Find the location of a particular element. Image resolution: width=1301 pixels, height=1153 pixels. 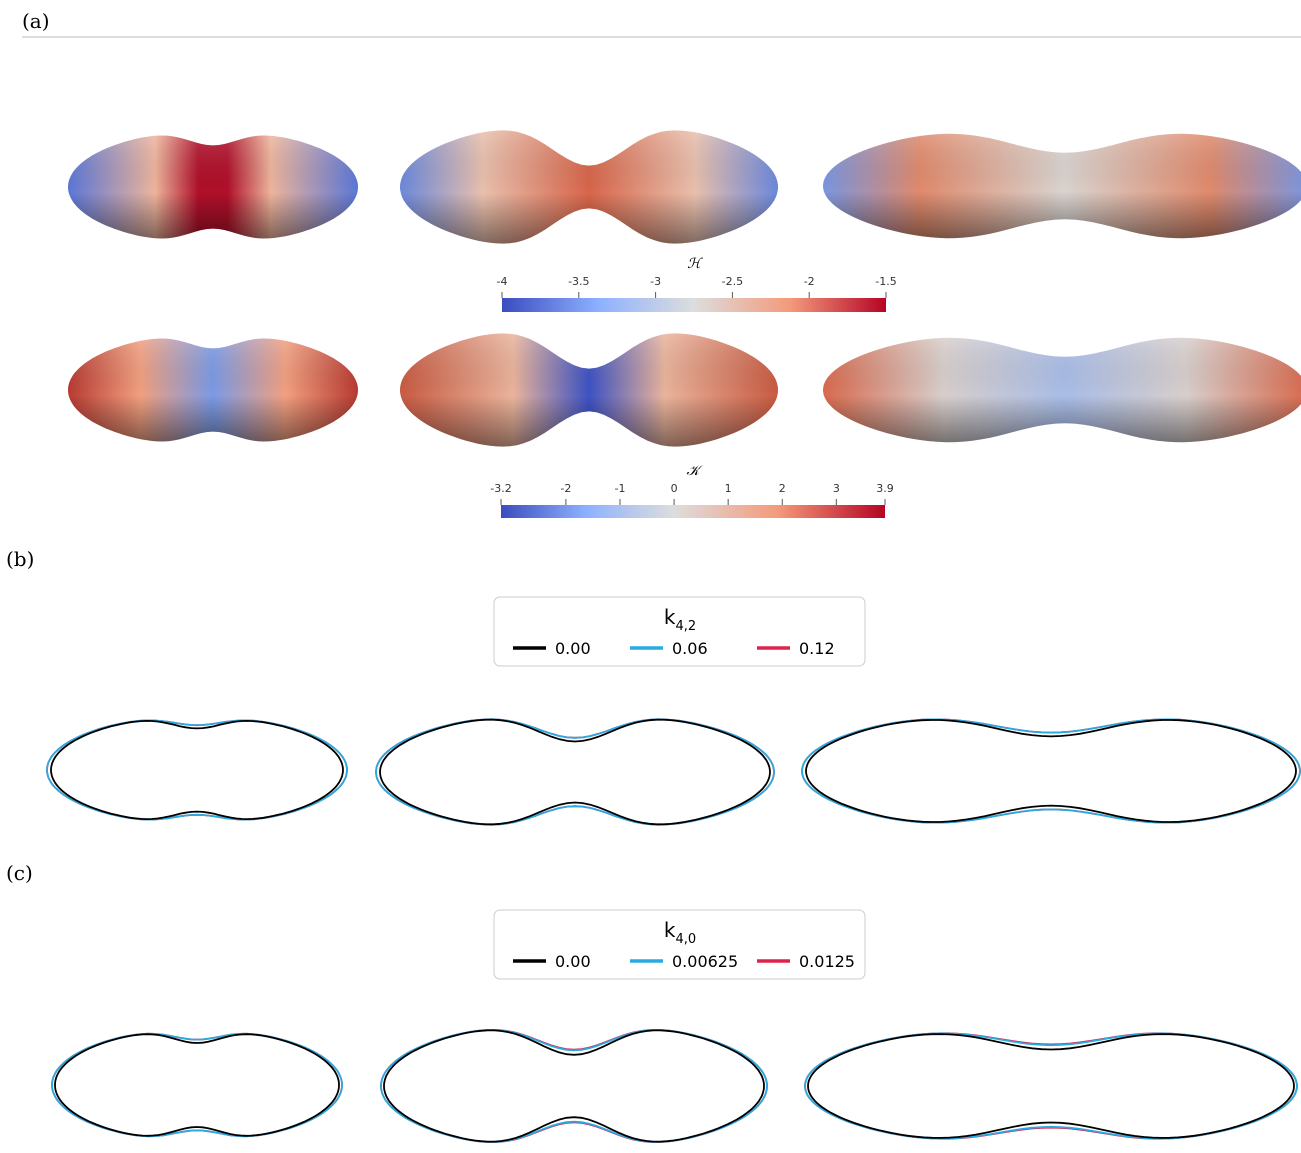

legend-title: k4,2 is located at coordinates (680, 619).